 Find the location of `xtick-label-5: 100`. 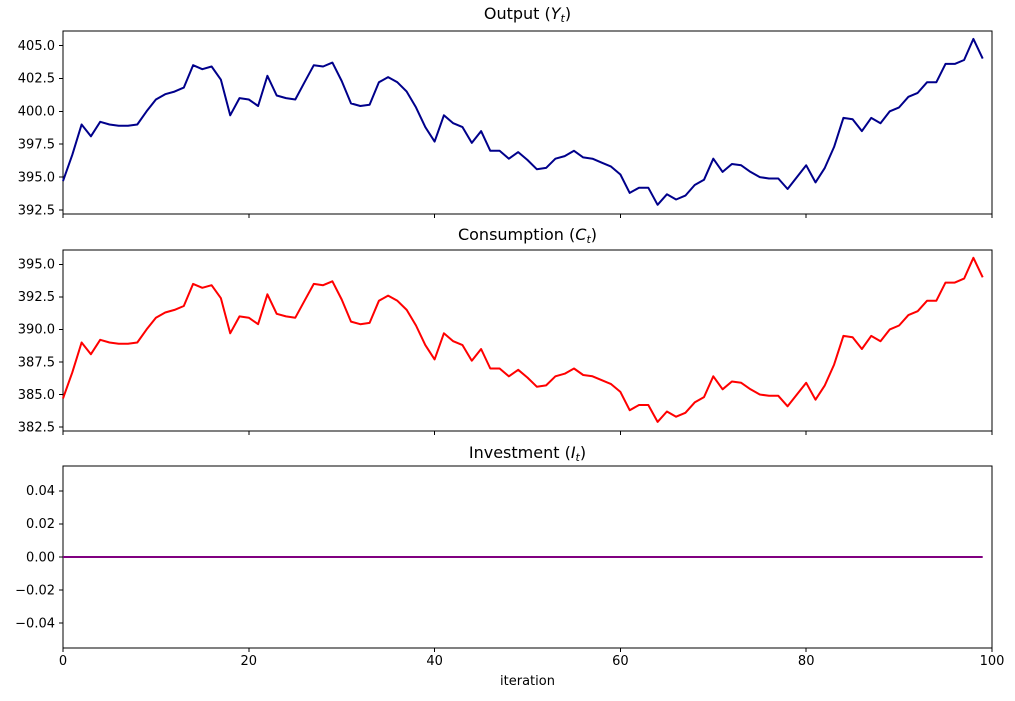

xtick-label-5: 100 is located at coordinates (992, 661).